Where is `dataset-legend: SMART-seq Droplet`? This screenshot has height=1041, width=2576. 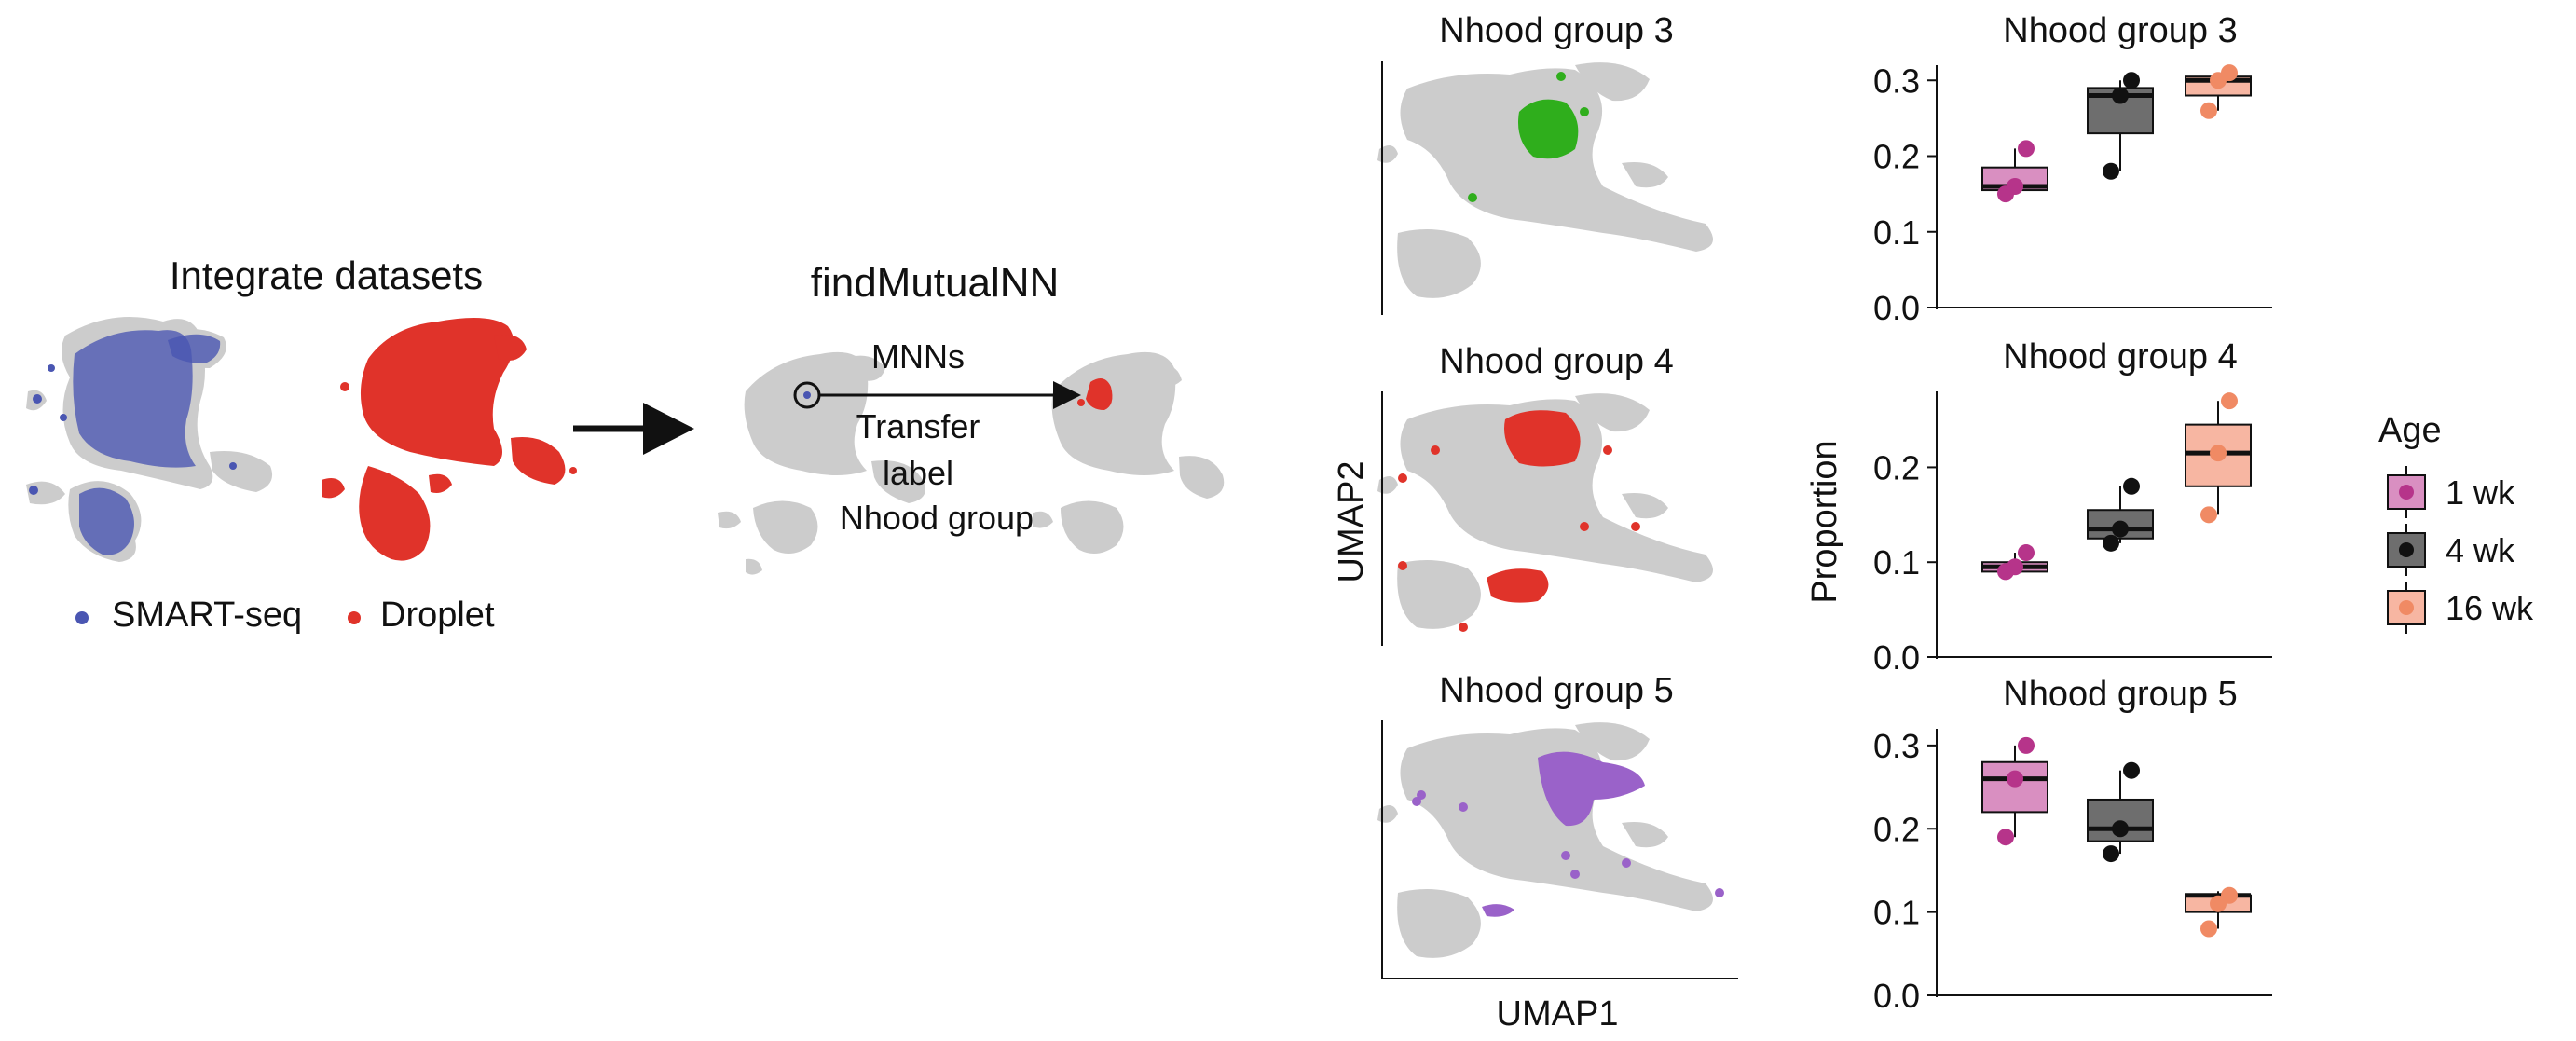
dataset-legend: SMART-seq Droplet is located at coordinates (285, 615).